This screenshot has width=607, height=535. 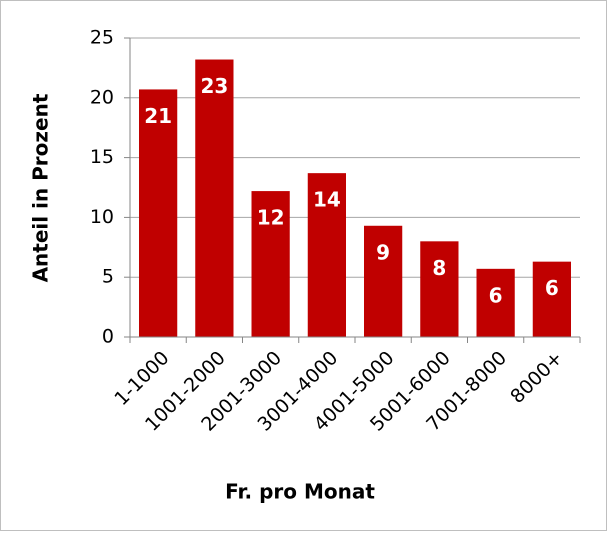 What do you see at coordinates (102, 97) in the screenshot?
I see `y-tick-label: 20` at bounding box center [102, 97].